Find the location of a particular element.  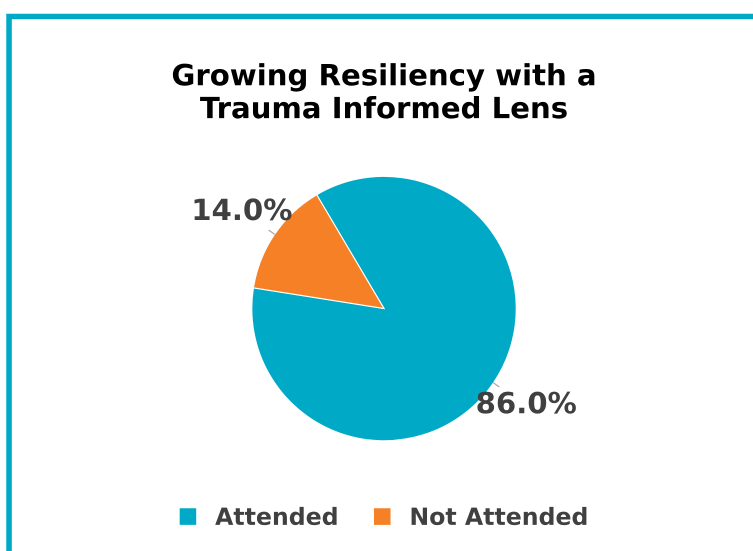

legend-label: Not Attended is located at coordinates (499, 516).